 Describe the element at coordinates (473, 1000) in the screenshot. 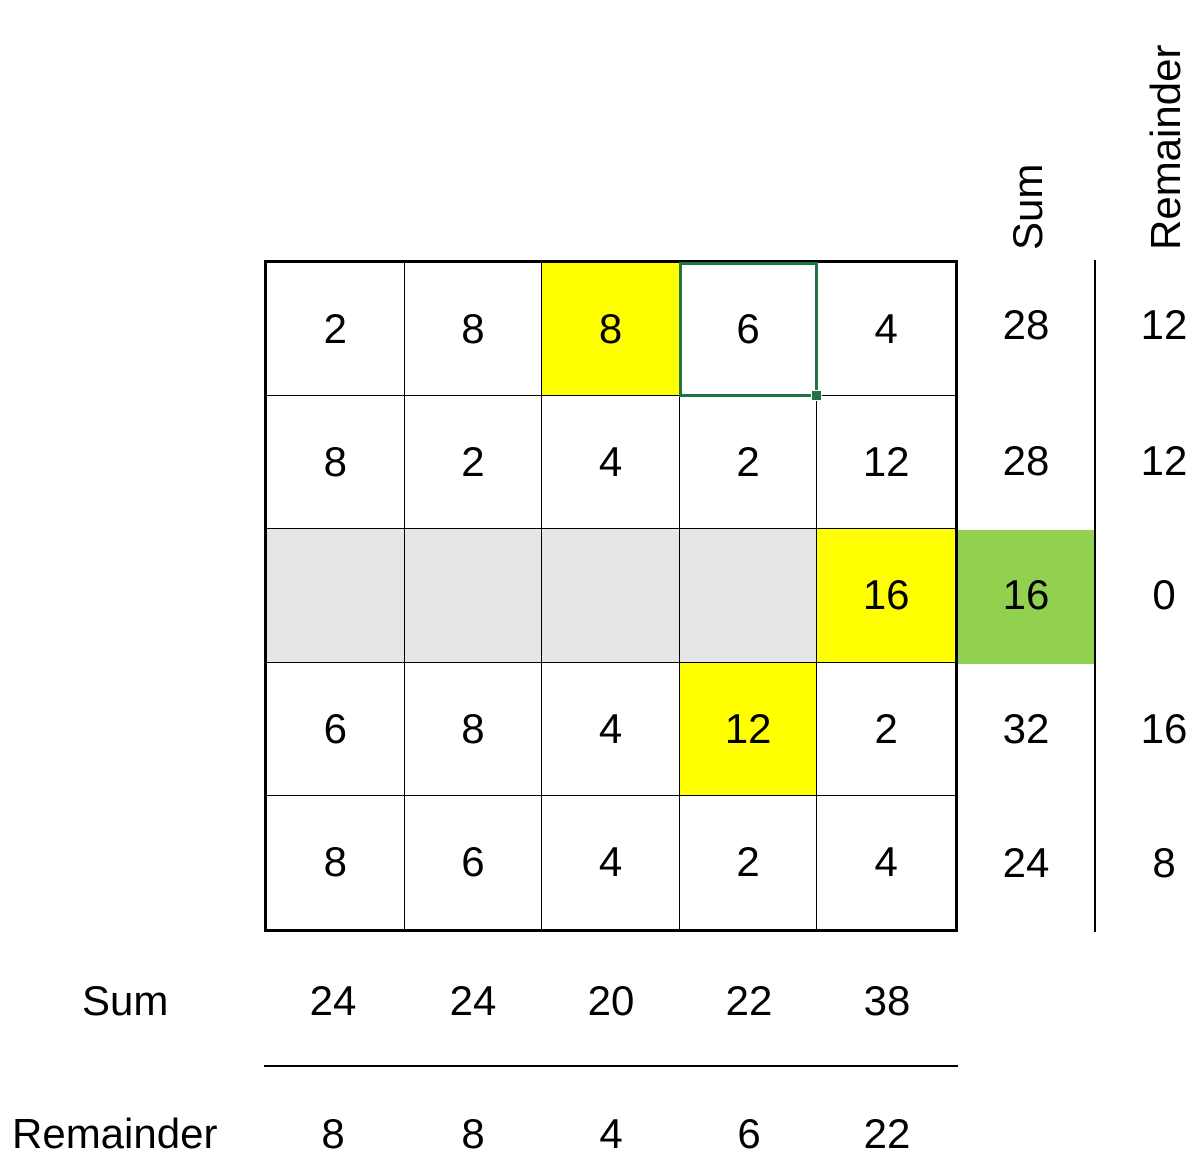

I see `column-sum-2: 24` at that location.